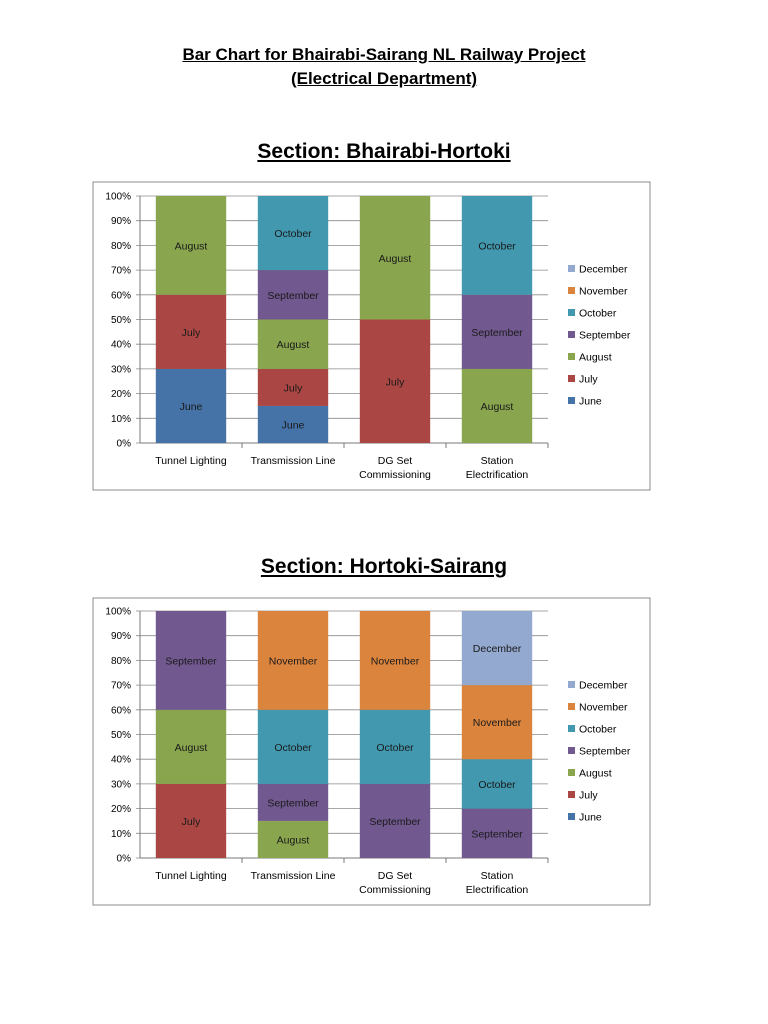 This screenshot has width=768, height=1024. I want to click on segment-label: November, so click(395, 661).